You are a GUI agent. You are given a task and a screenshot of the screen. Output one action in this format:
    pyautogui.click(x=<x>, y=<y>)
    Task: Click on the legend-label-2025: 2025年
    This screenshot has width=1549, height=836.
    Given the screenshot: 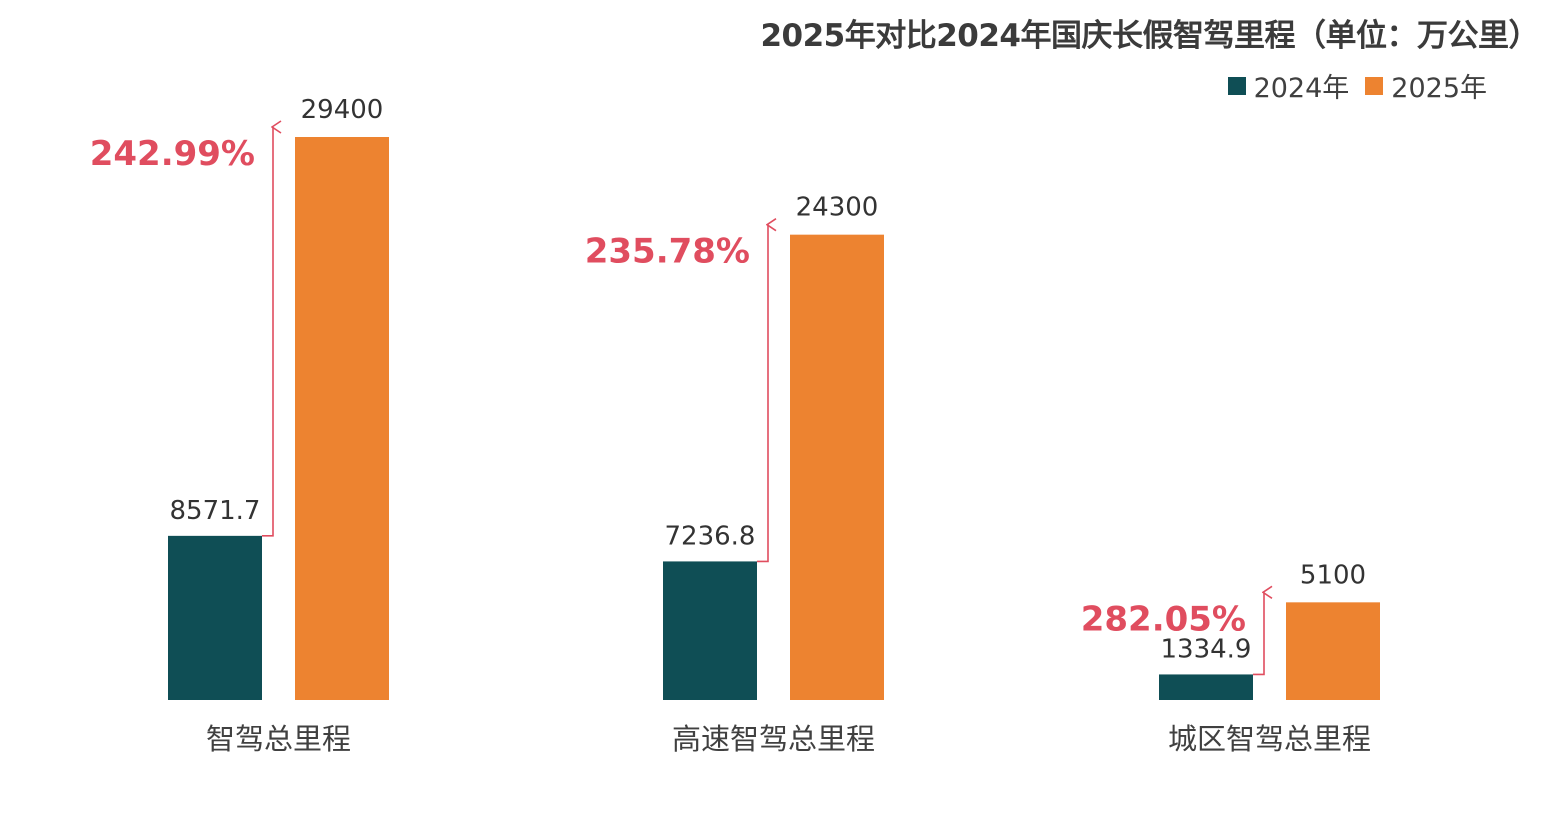 What is the action you would take?
    pyautogui.click(x=1439, y=88)
    